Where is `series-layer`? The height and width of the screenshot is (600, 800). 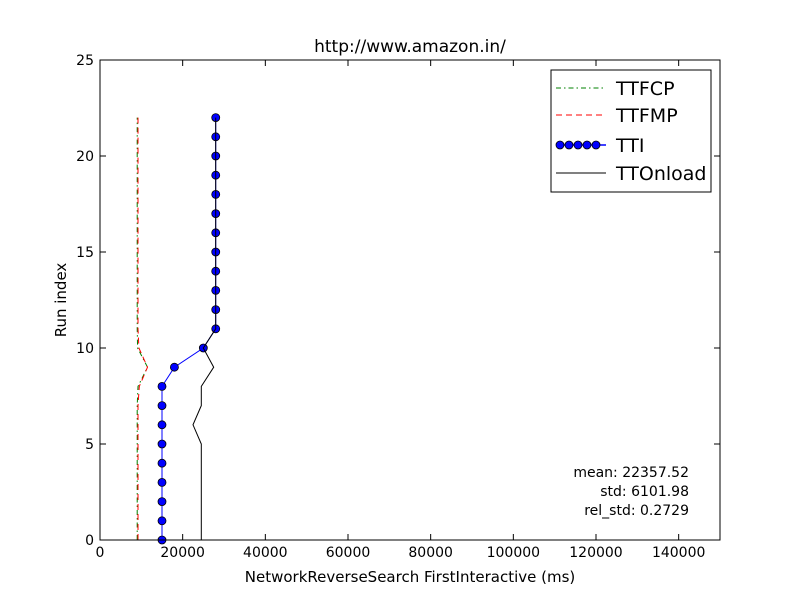 series-layer is located at coordinates (178, 329).